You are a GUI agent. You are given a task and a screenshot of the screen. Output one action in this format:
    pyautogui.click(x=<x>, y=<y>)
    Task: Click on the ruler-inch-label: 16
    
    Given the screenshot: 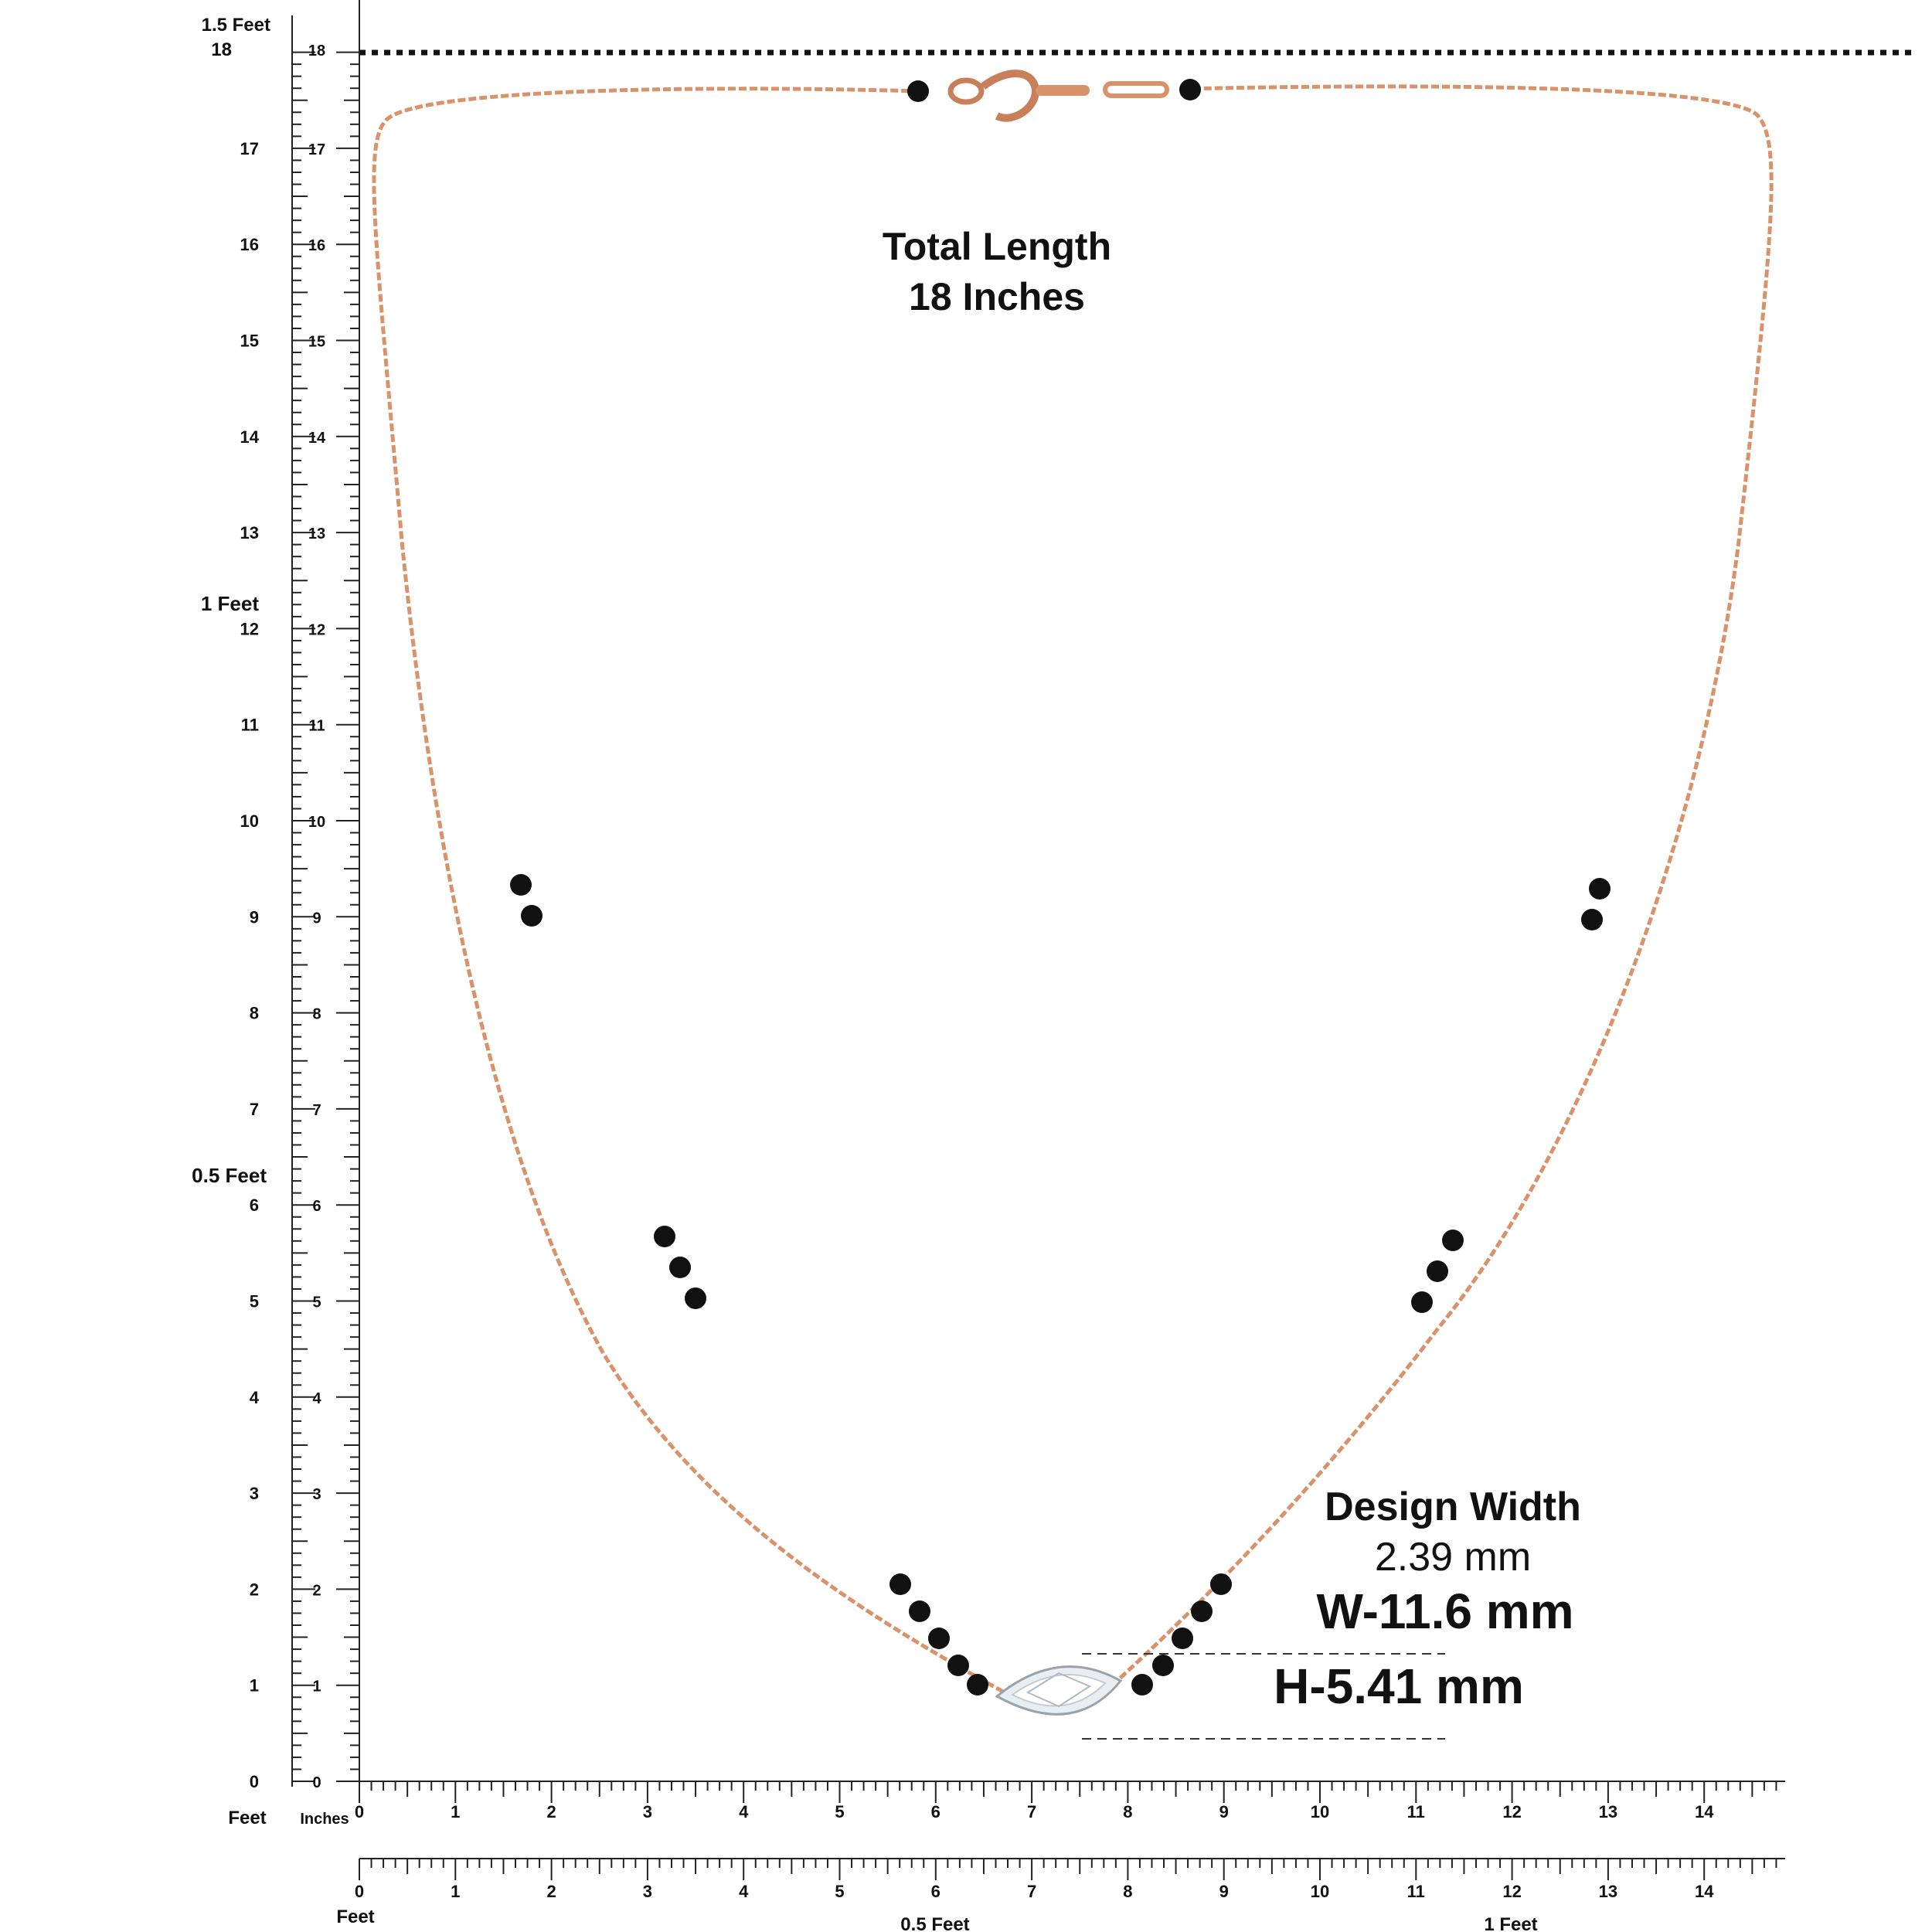 What is the action you would take?
    pyautogui.click(x=250, y=244)
    